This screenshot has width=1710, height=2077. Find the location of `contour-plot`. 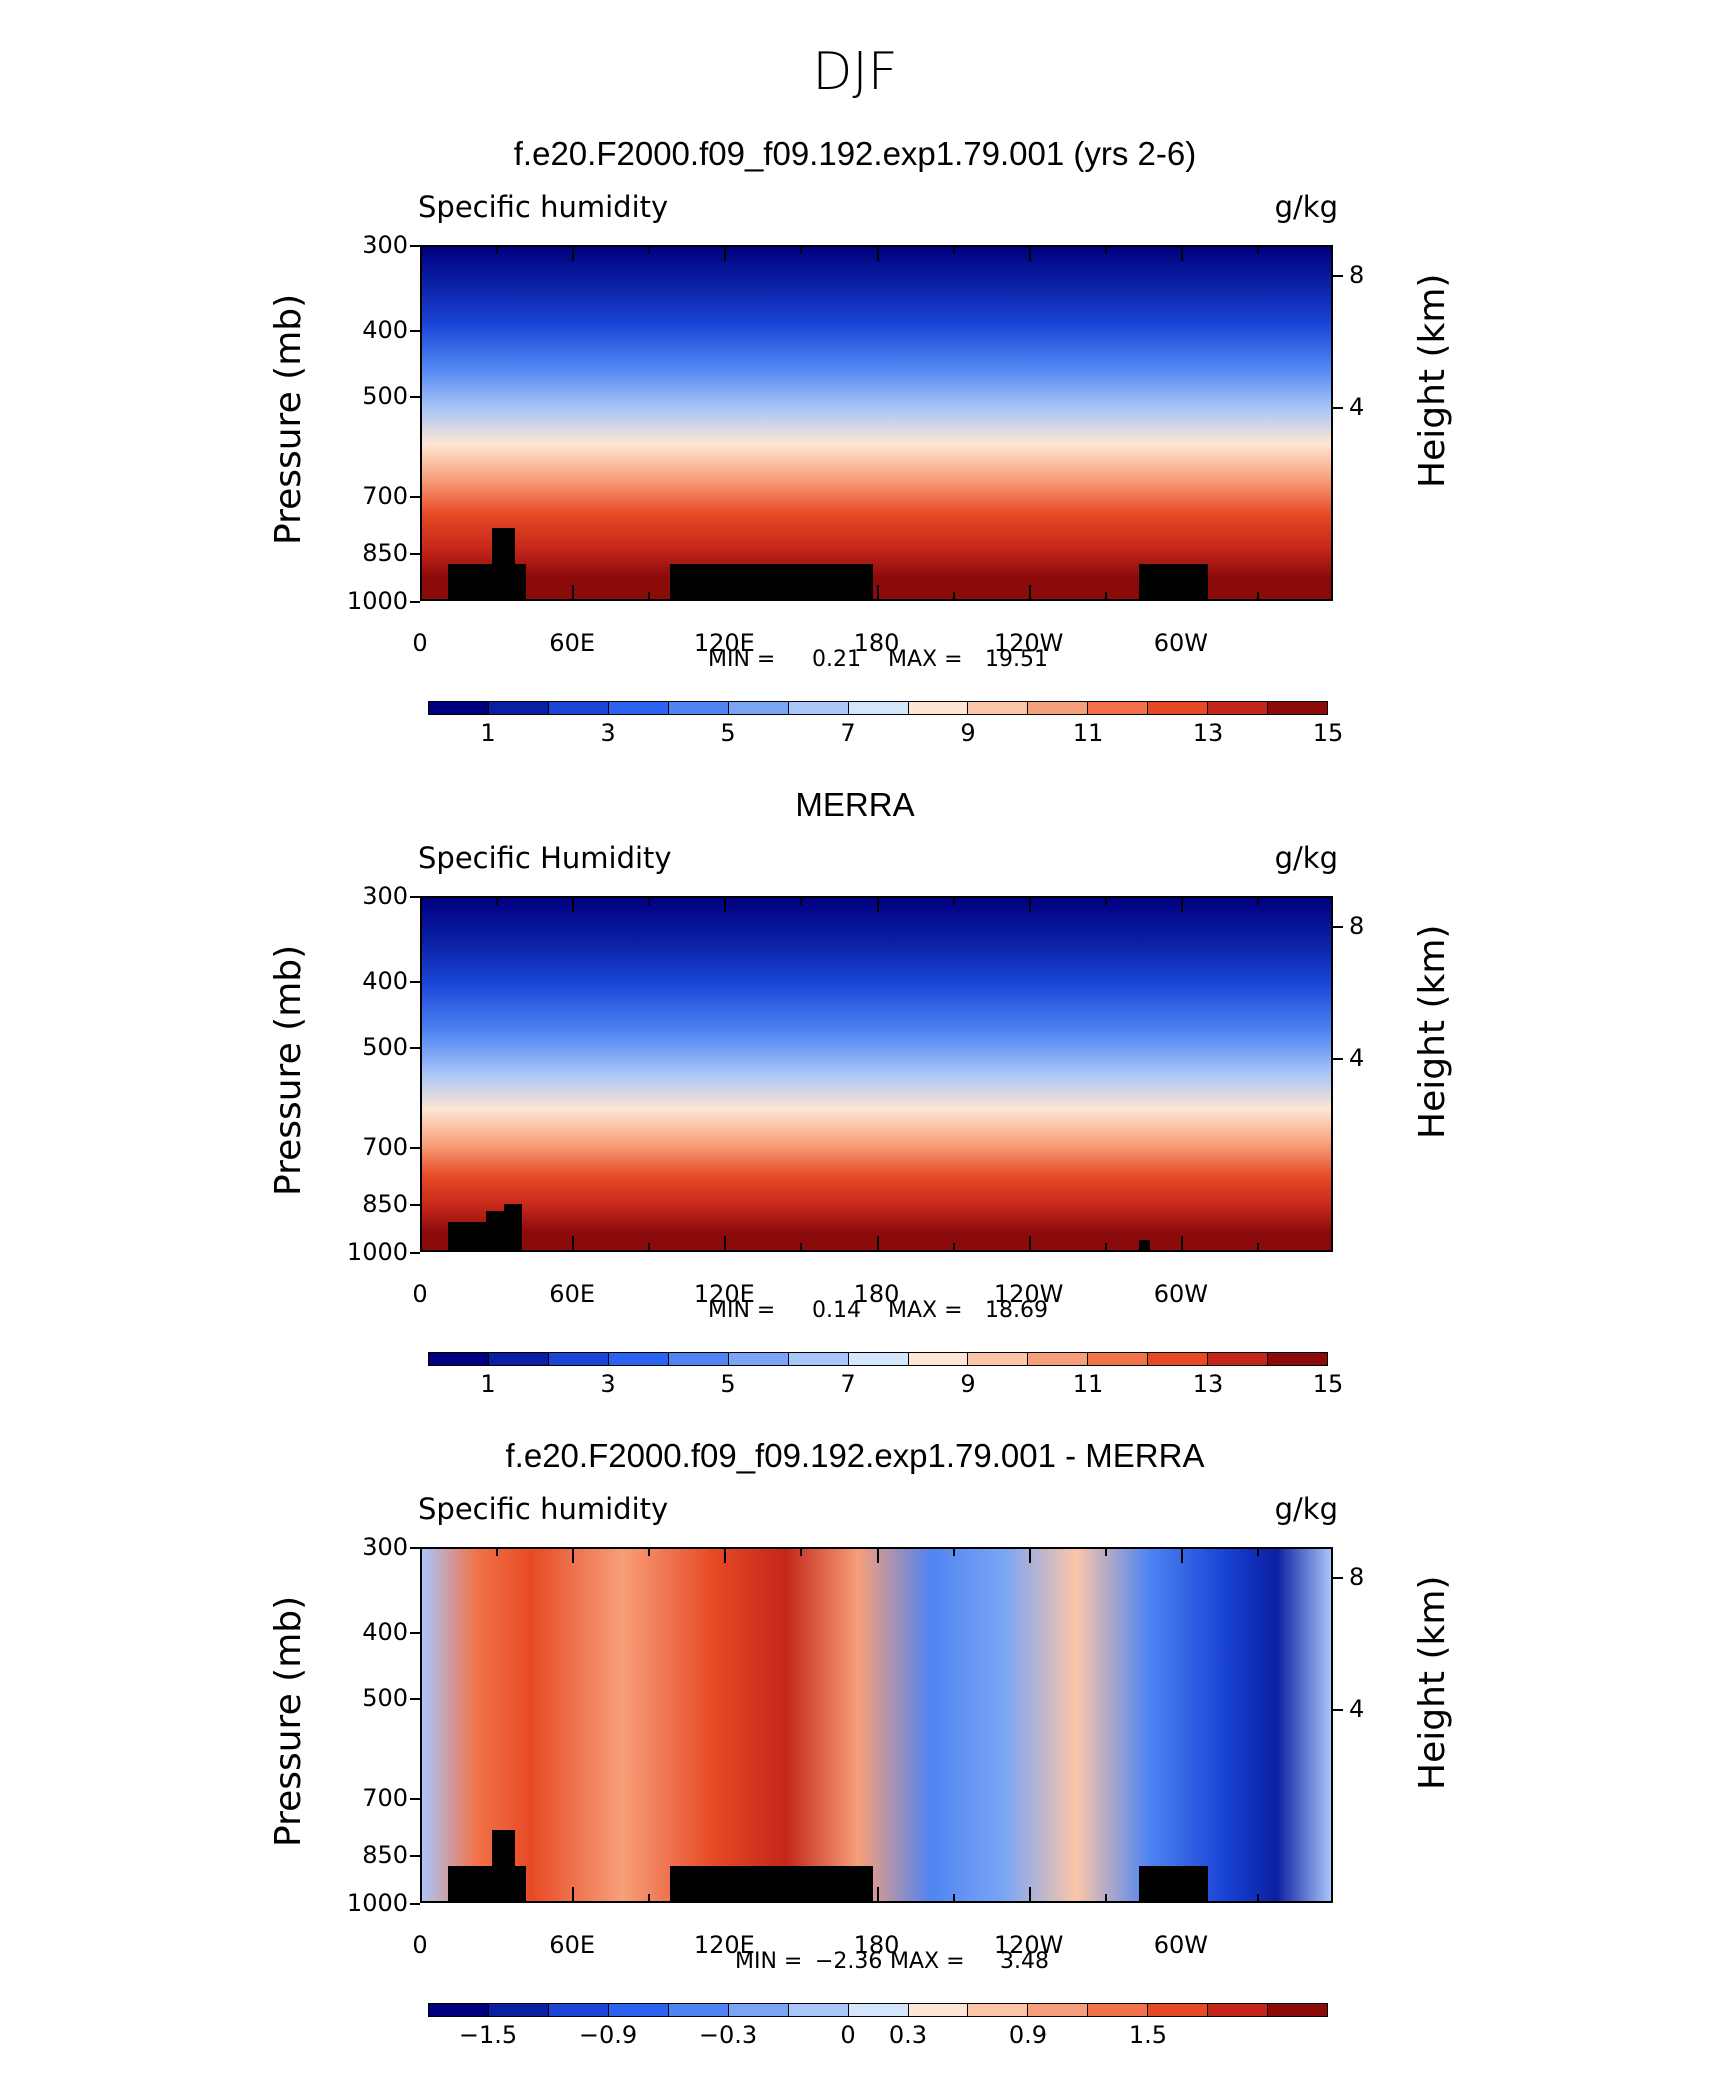

contour-plot is located at coordinates (876, 1725).